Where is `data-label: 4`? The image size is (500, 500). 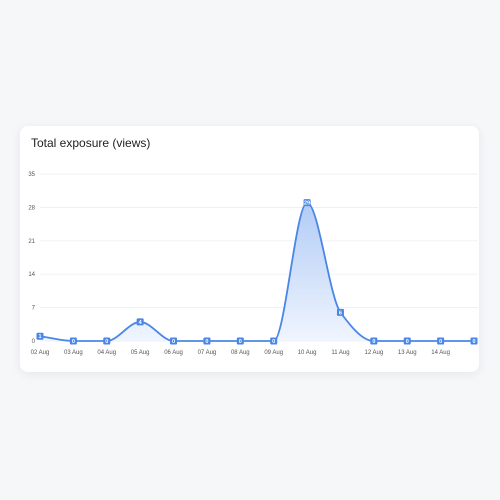
data-label: 4 is located at coordinates (141, 323).